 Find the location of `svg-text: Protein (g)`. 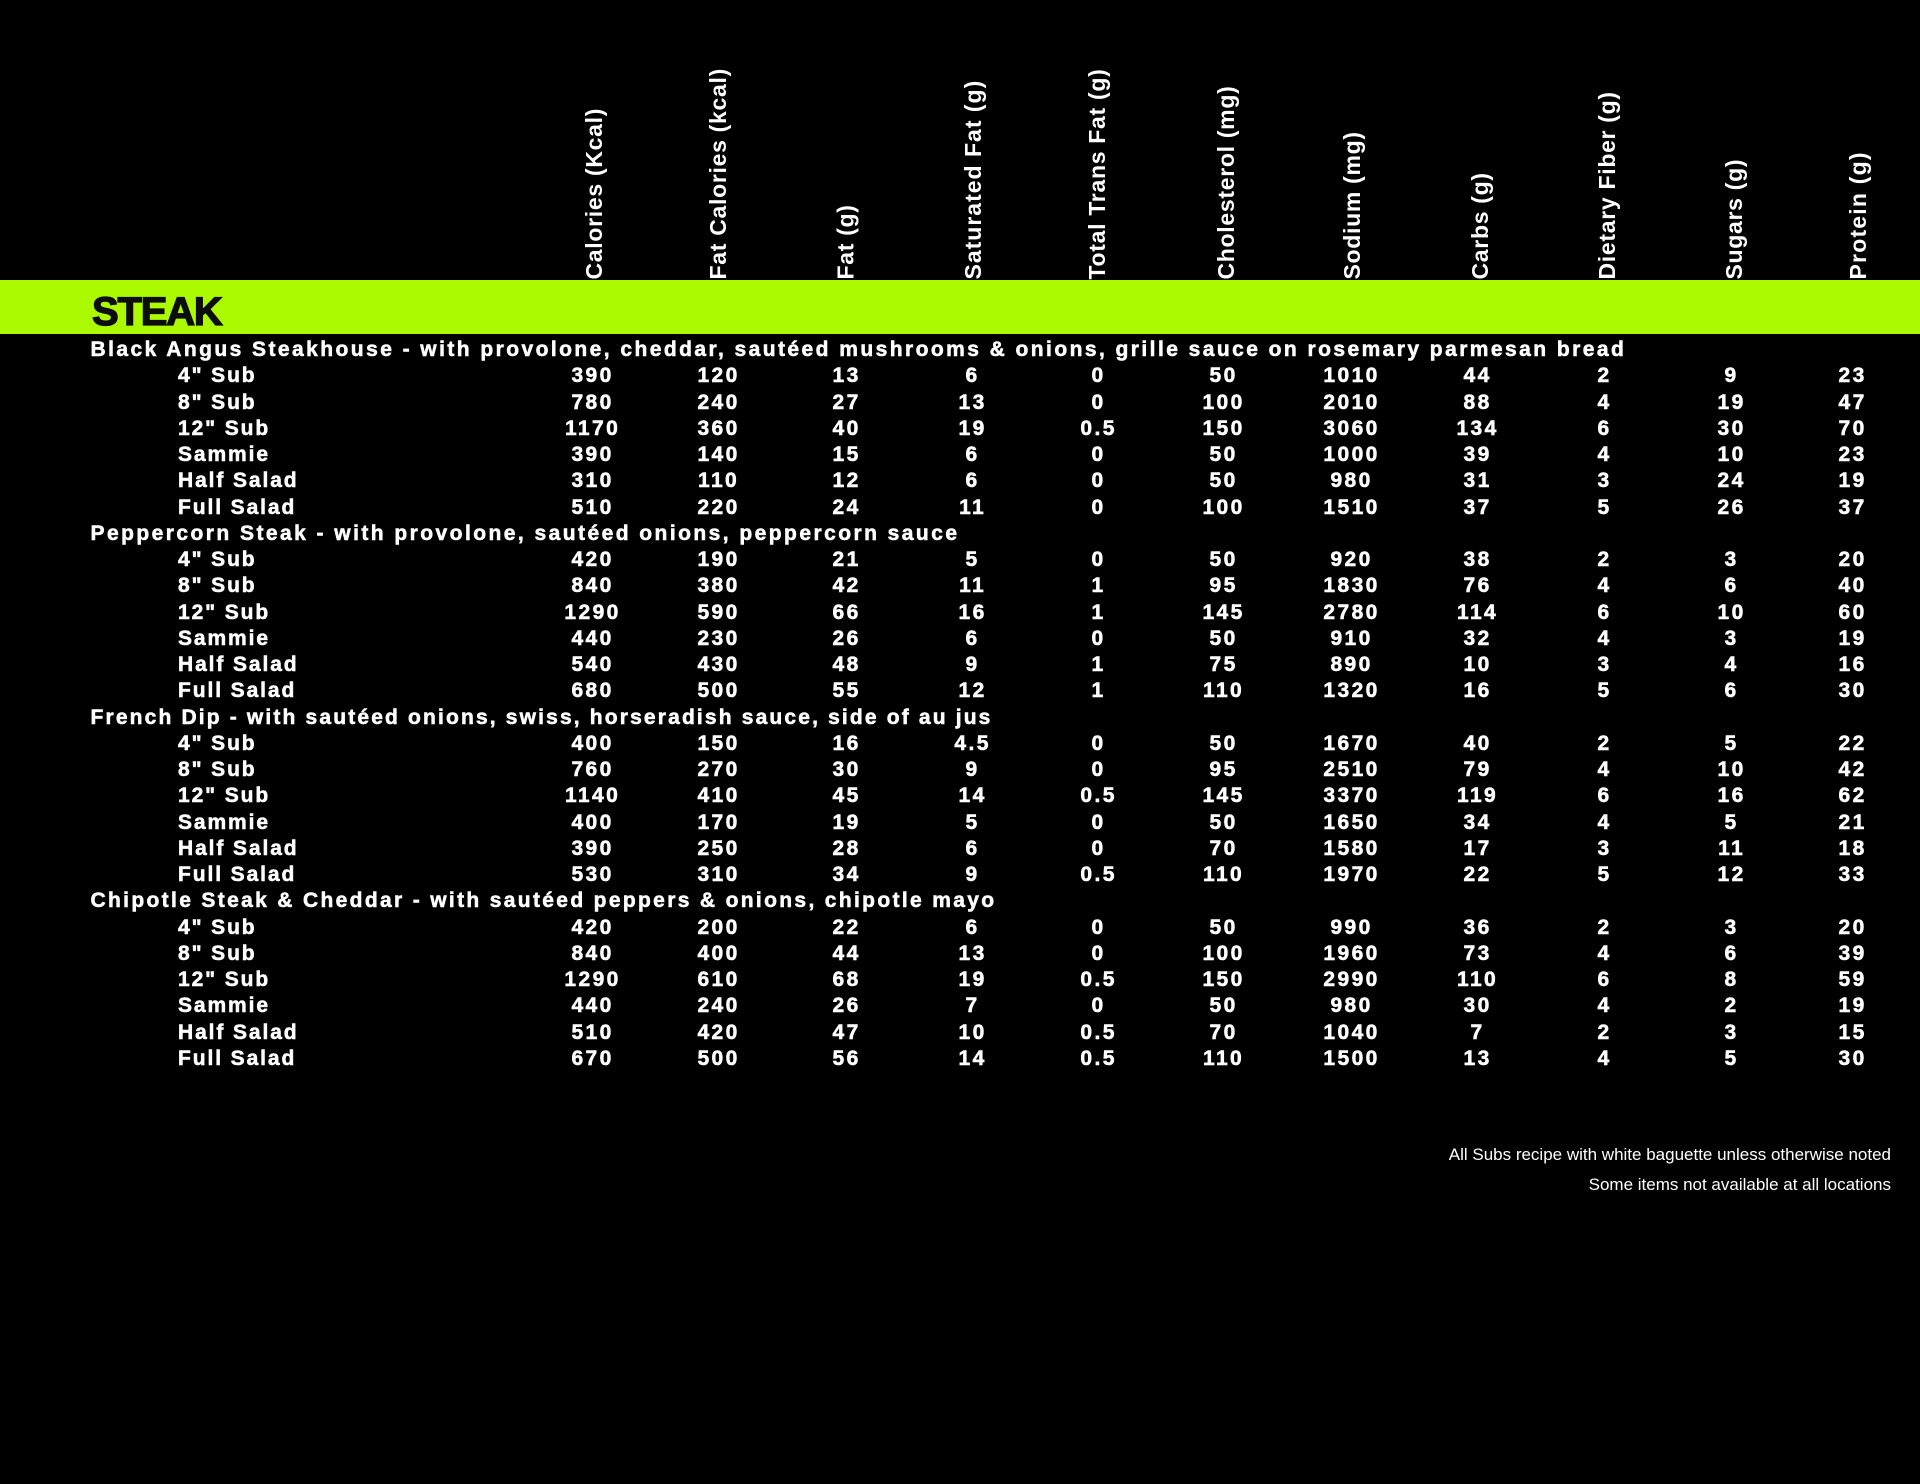

svg-text: Protein (g) is located at coordinates (1858, 215).